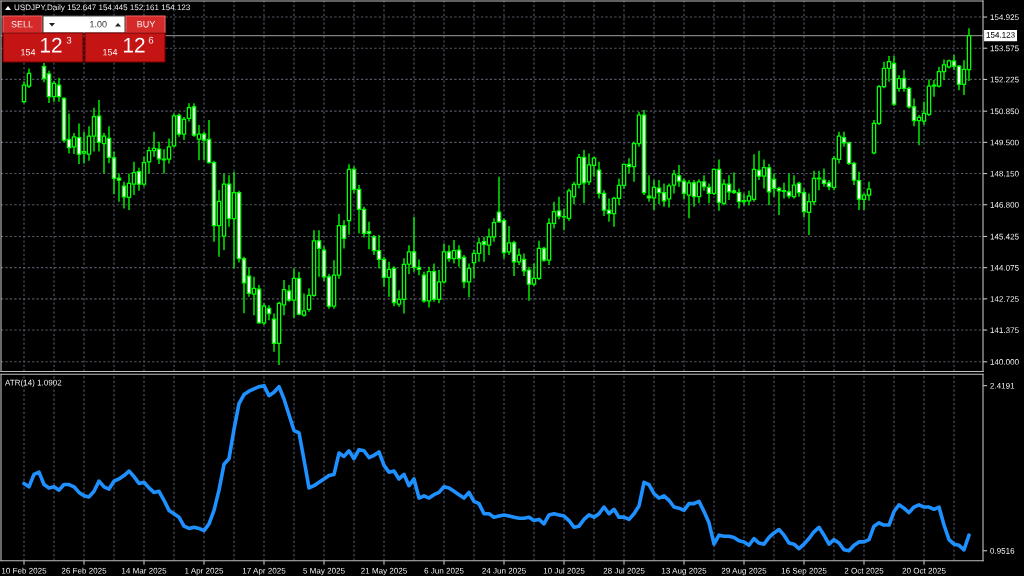 The image size is (1024, 576). Describe the element at coordinates (1004, 236) in the screenshot. I see `y-tick-label: 145.425` at that location.